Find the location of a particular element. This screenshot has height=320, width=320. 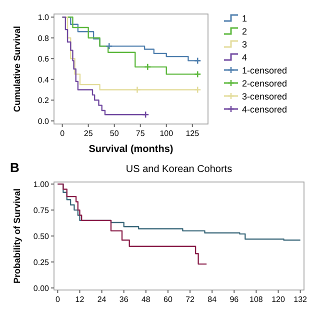

x-tick-label: 96 is located at coordinates (235, 299).